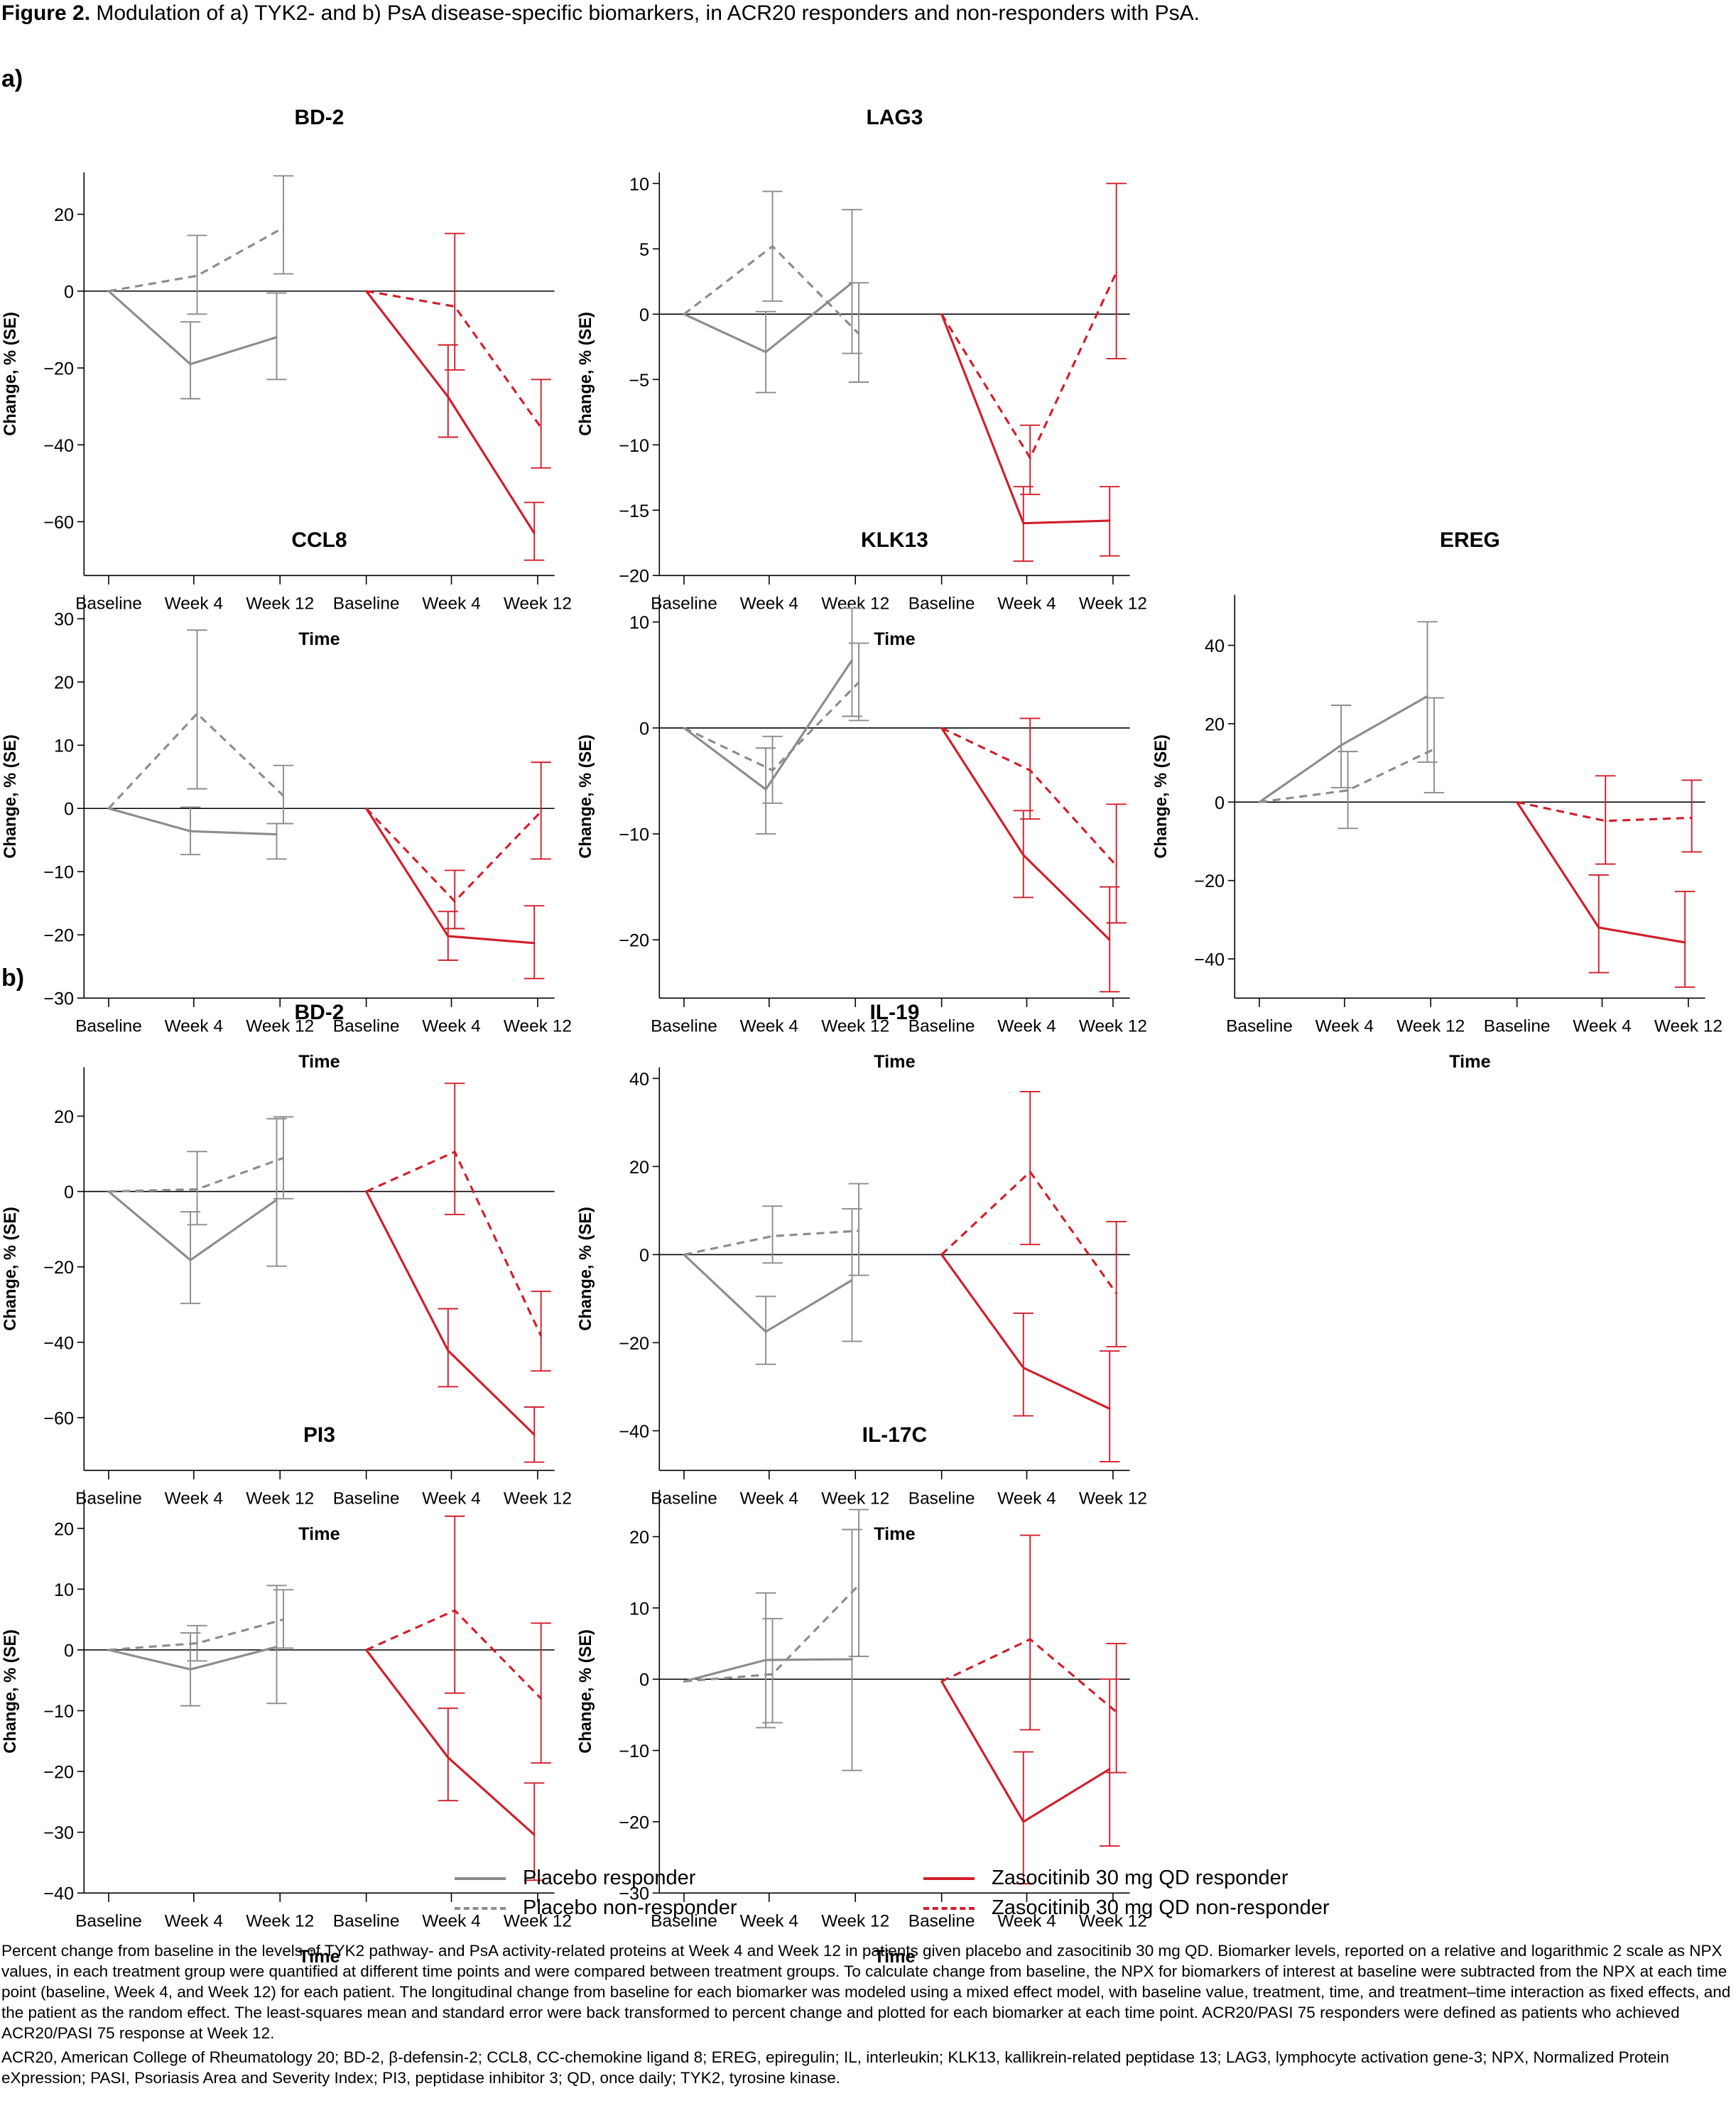 The image size is (1736, 2113). What do you see at coordinates (644, 250) in the screenshot?
I see `y-tick-label: 5` at bounding box center [644, 250].